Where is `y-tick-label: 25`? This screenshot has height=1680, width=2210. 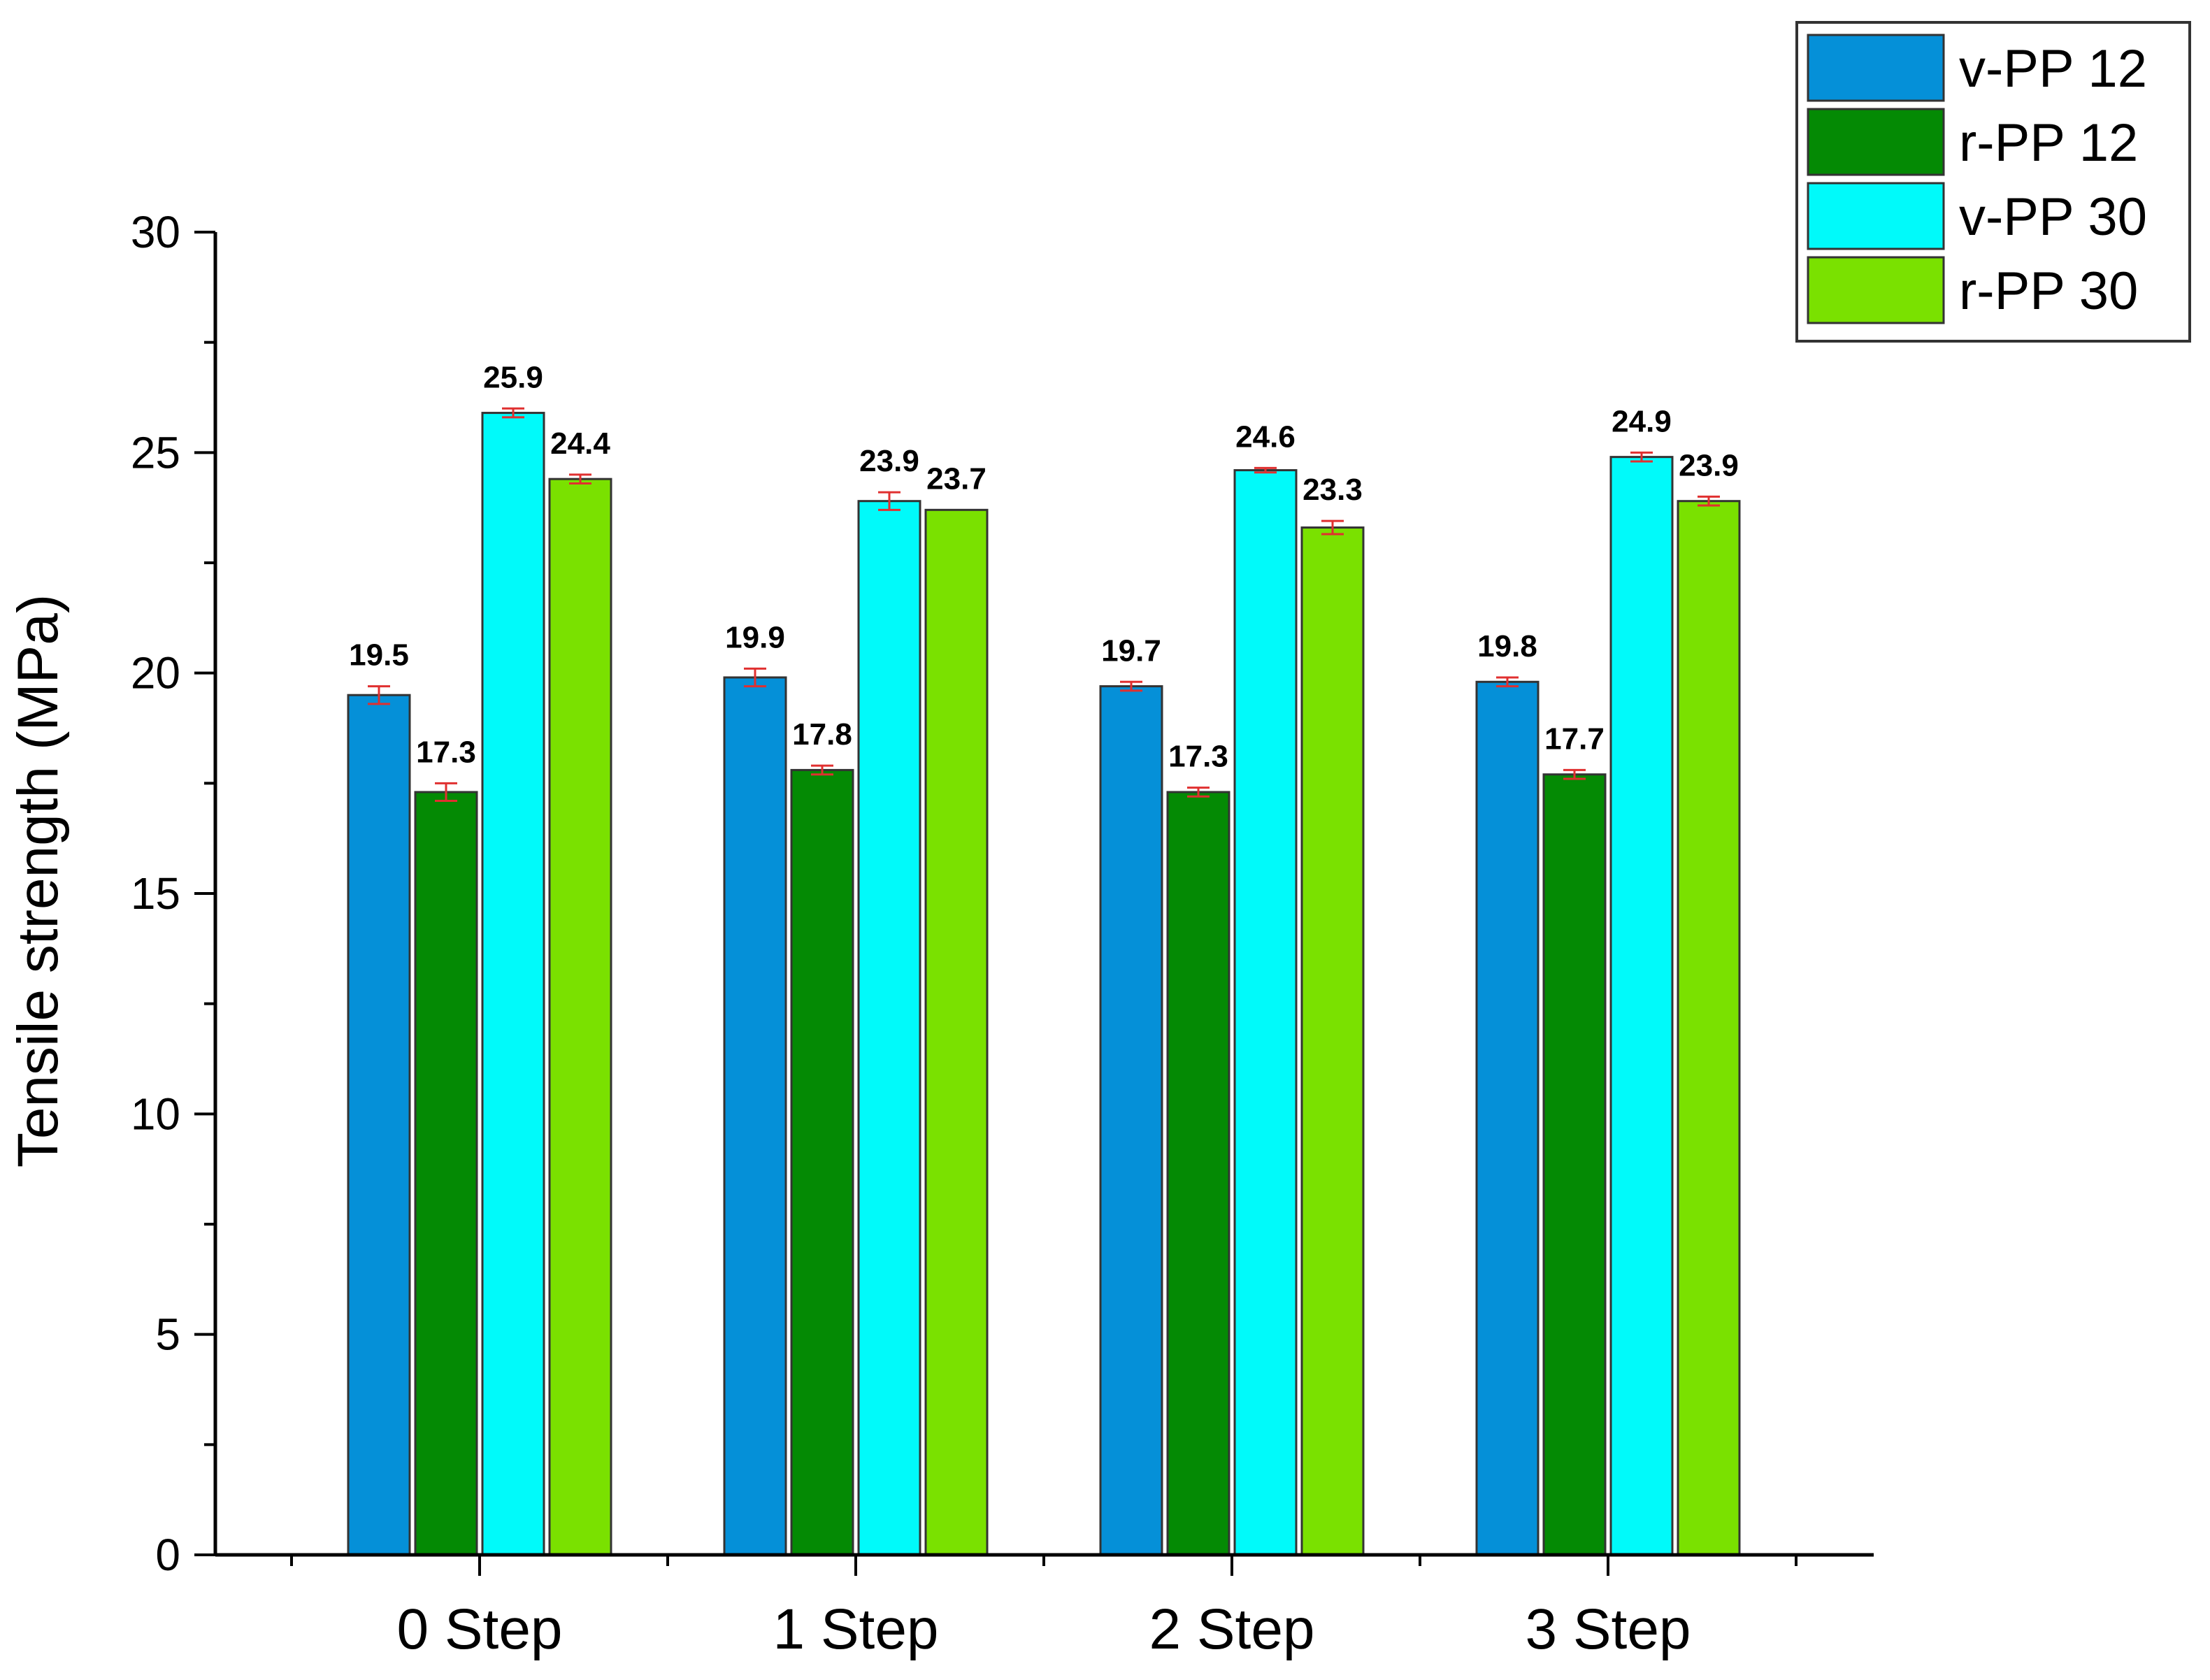 y-tick-label: 25 is located at coordinates (155, 452).